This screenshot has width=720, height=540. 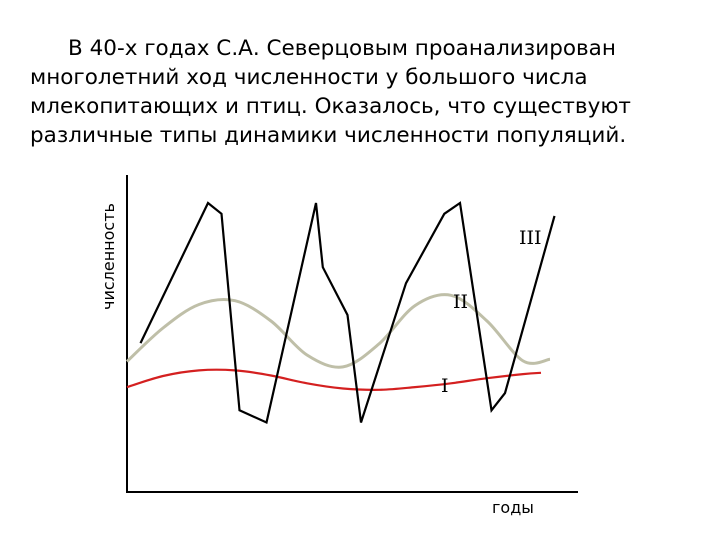 I want to click on x-axis-label: годы, so click(x=513, y=507).